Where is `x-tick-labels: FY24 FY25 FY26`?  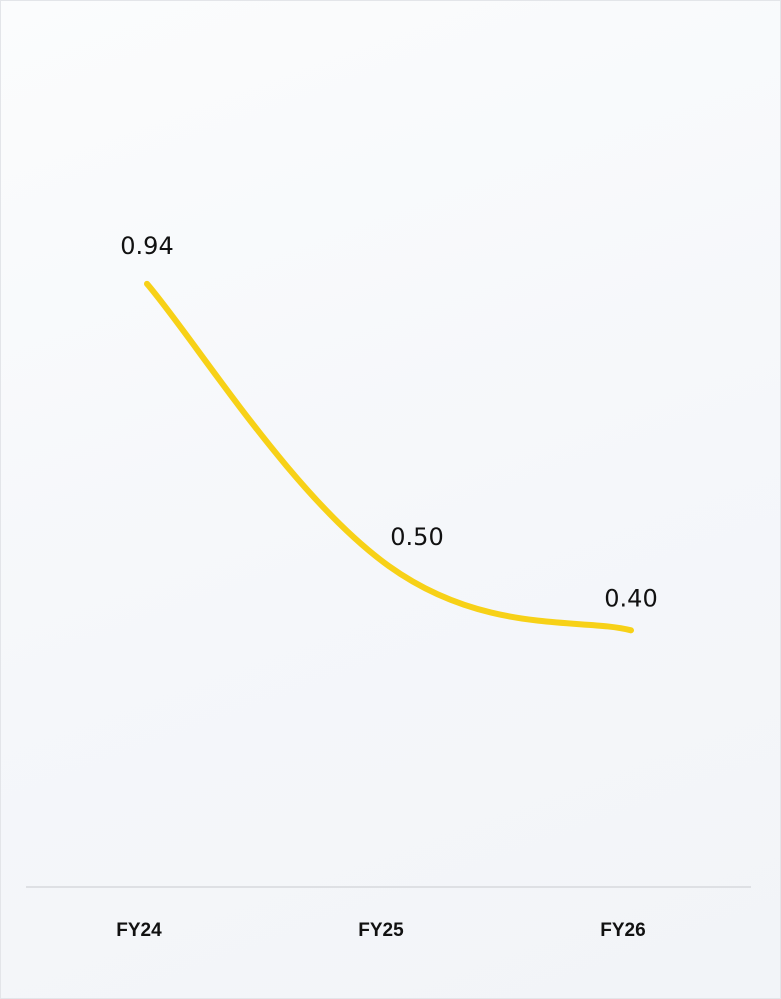 x-tick-labels: FY24 FY25 FY26 is located at coordinates (380, 930).